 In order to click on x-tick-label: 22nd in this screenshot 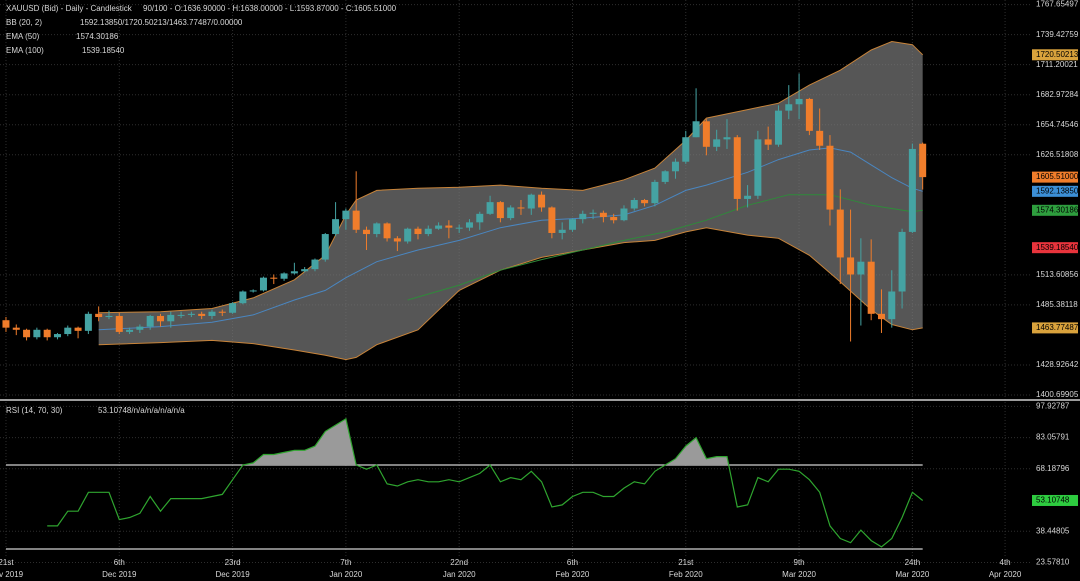, I will do `click(459, 562)`.